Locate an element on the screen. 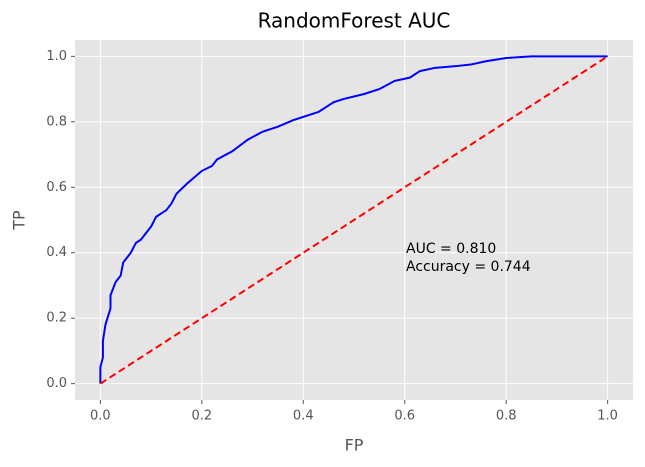  x-tick-label: 0.6 is located at coordinates (404, 416).